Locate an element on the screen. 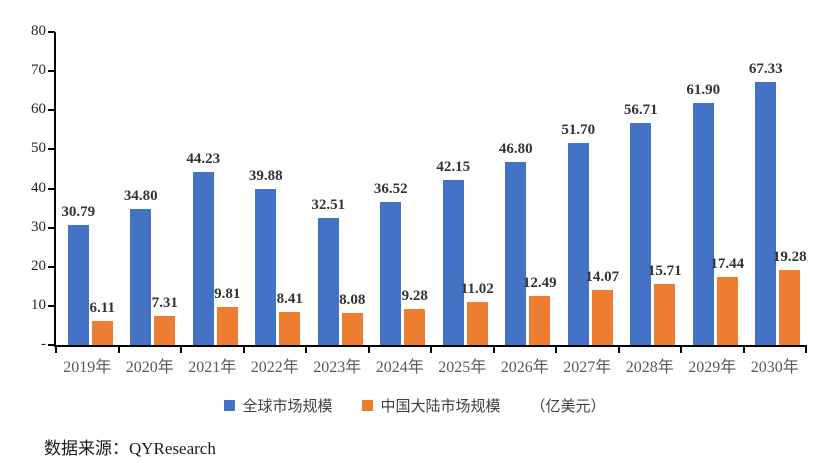 This screenshot has height=463, width=830. legend-item: 全球市场规模 is located at coordinates (278, 405).